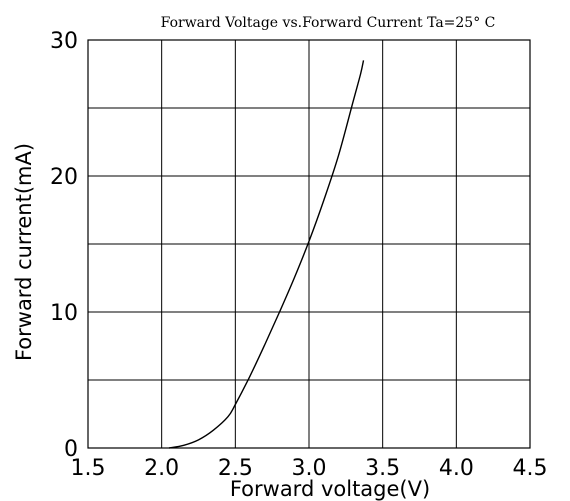 The width and height of the screenshot is (570, 501). What do you see at coordinates (64, 245) in the screenshot?
I see `y-tick-labels: 0 10 20 30` at bounding box center [64, 245].